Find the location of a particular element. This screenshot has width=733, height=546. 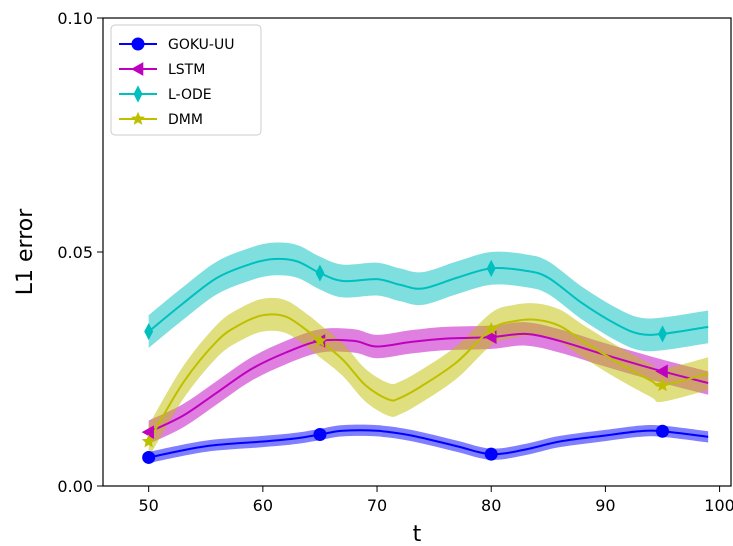

legend-marker-l-ode is located at coordinates (138, 94).